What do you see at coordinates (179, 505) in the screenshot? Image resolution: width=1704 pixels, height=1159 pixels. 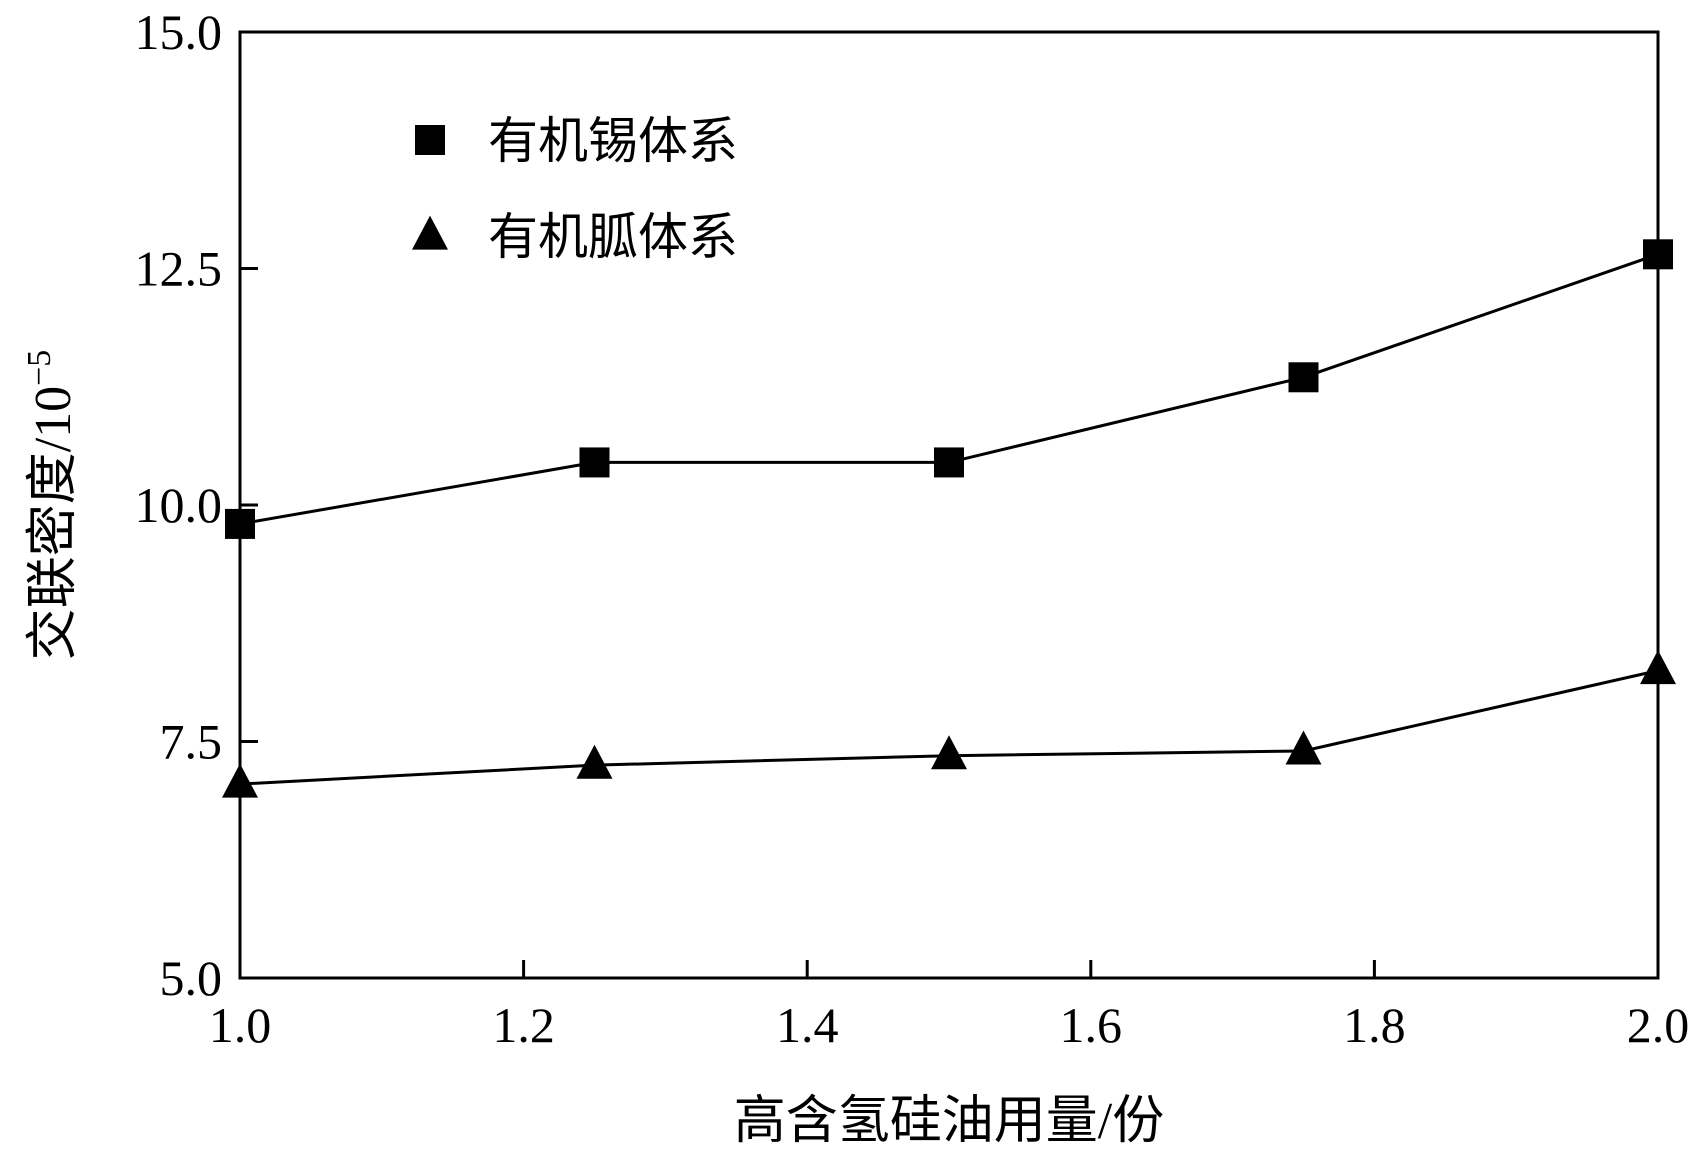 I see `y-tick-label-2: 10.0` at bounding box center [179, 505].